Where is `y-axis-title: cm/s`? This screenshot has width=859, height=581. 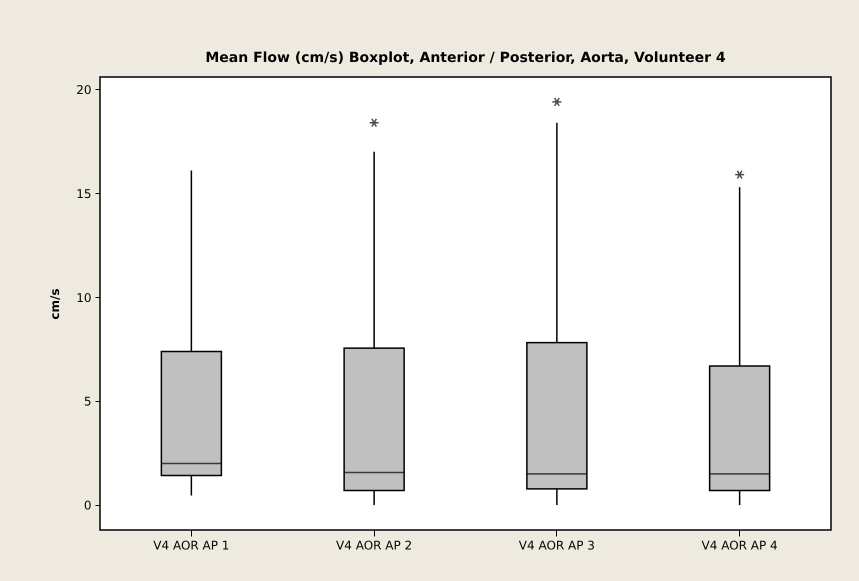 y-axis-title: cm/s is located at coordinates (55, 304).